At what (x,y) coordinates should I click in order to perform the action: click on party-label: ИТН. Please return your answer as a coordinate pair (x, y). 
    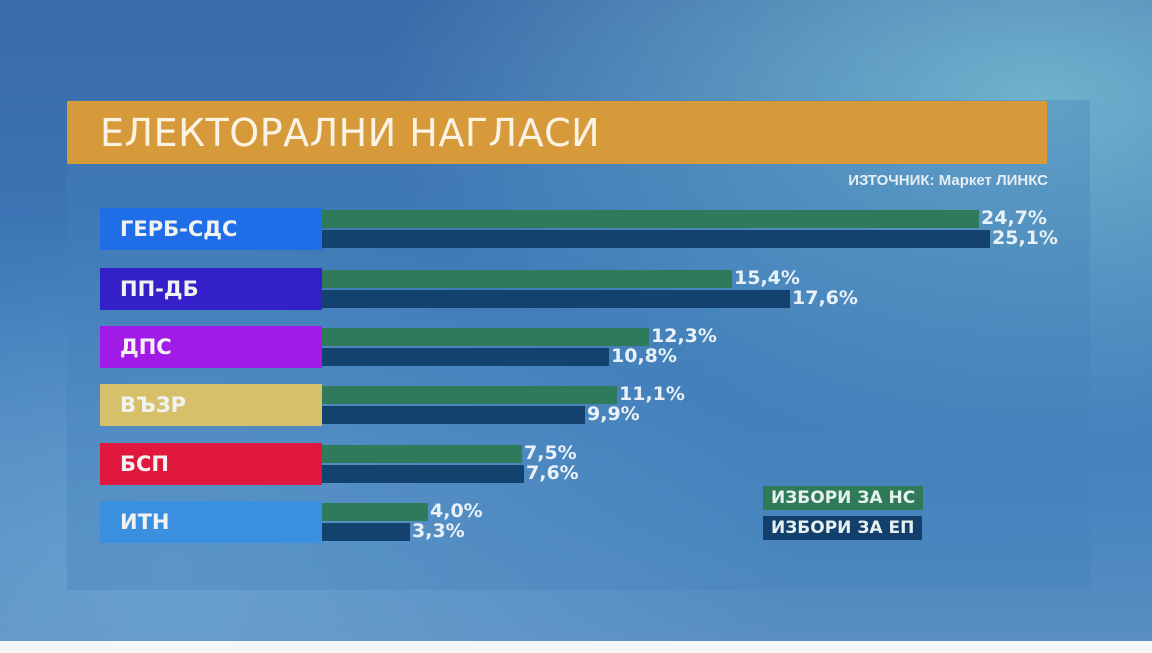
    Looking at the image, I should click on (211, 522).